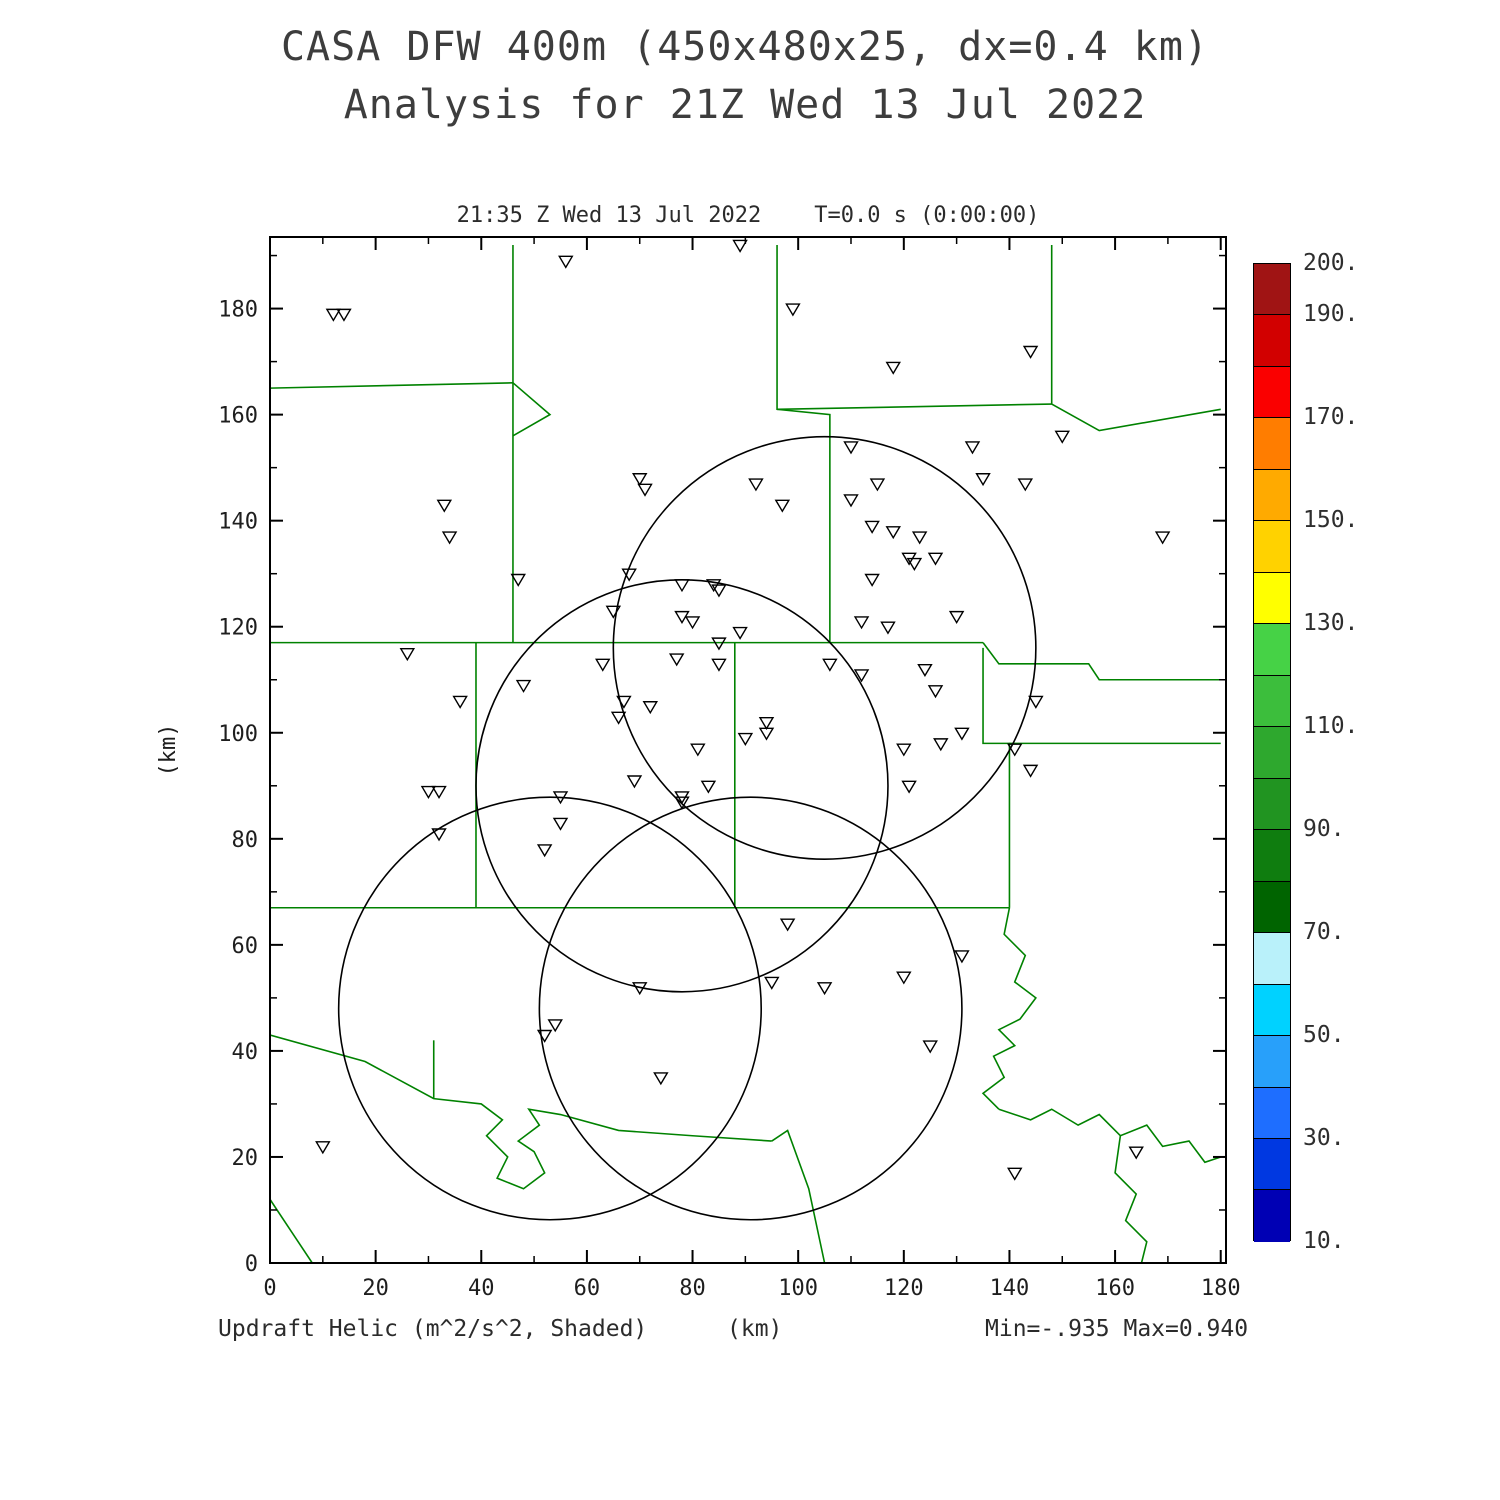 This screenshot has height=1500, width=1500. What do you see at coordinates (238, 416) in the screenshot?
I see `y-tick-label: 160` at bounding box center [238, 416].